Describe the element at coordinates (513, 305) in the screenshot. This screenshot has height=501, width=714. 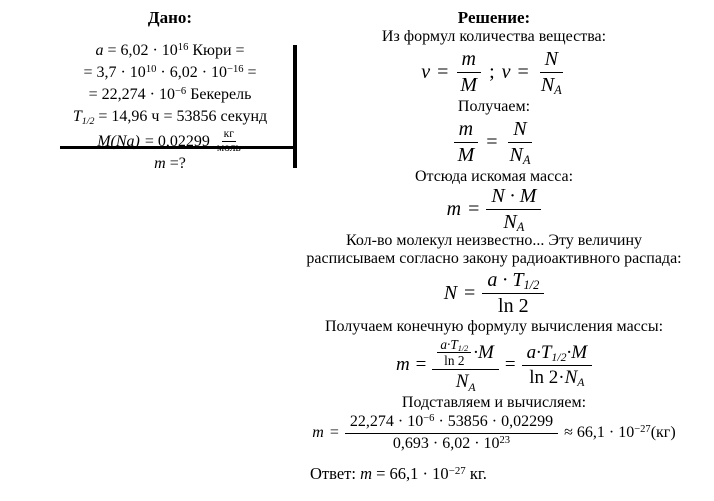
I see `denominator-ln2: ln 2` at that location.